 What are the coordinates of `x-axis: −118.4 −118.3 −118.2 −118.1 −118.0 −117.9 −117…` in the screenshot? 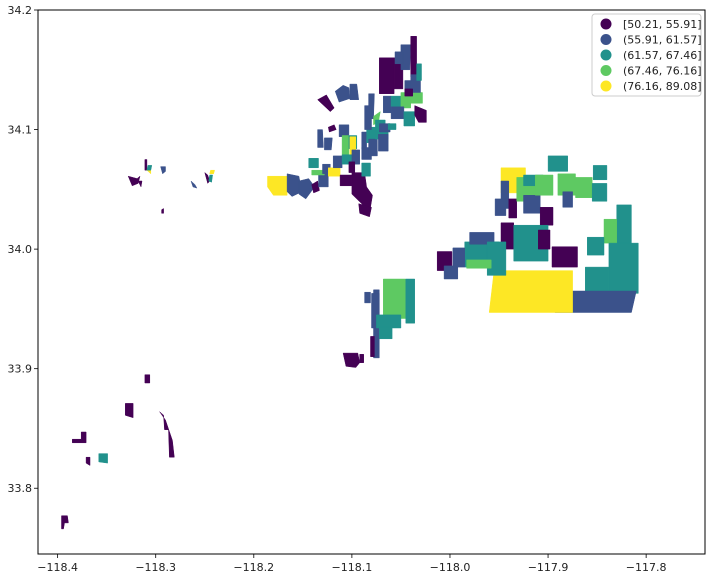 It's located at (352, 564).